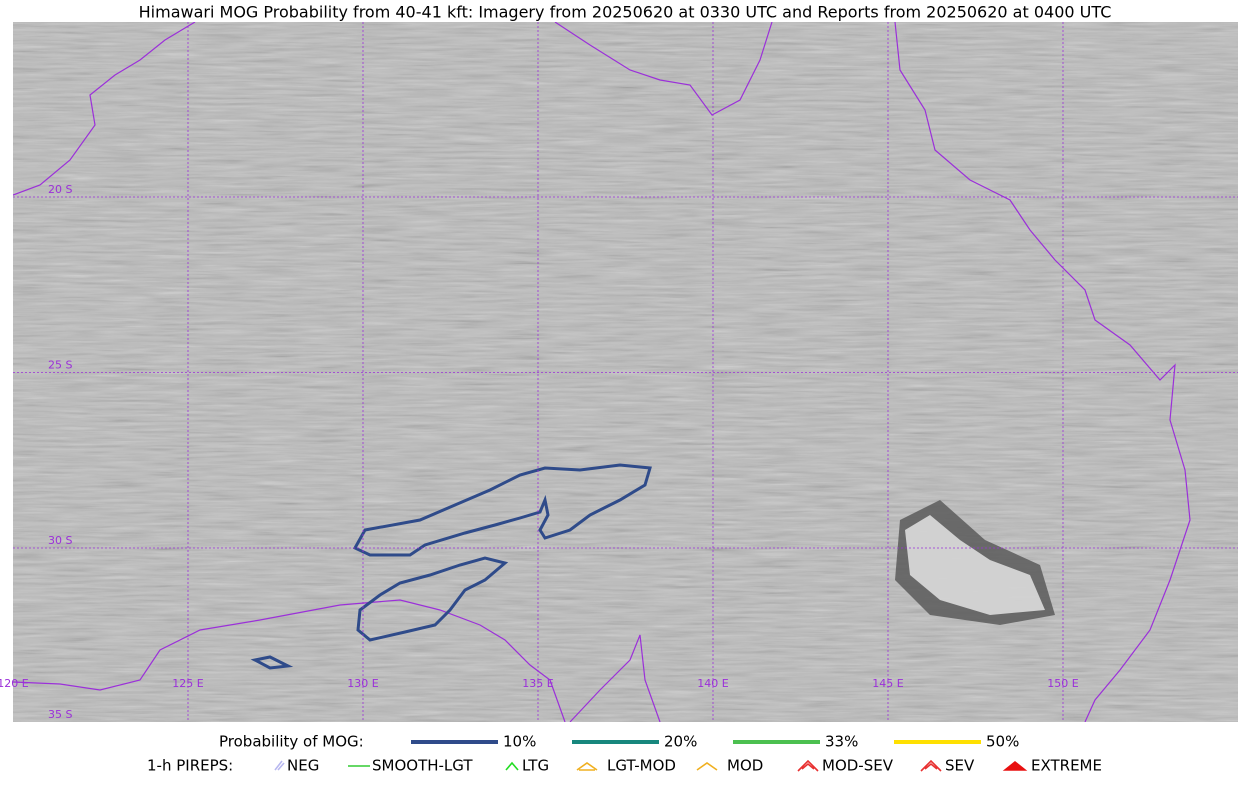 The image size is (1250, 786). Describe the element at coordinates (887, 683) in the screenshot. I see `lon-label: 145 E` at that location.